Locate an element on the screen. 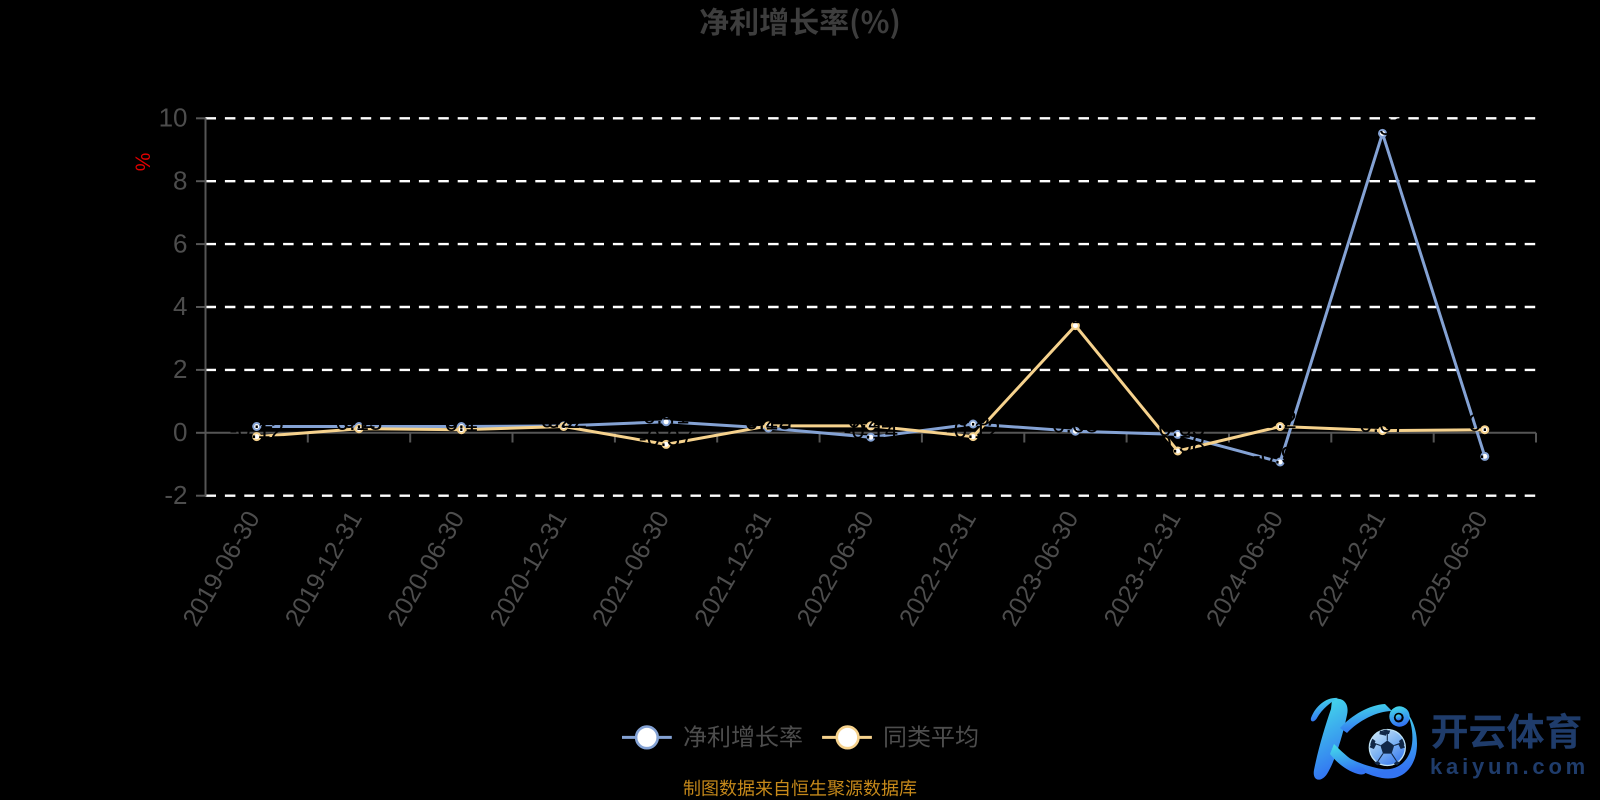  svg-text: -0.58 is located at coordinates (1177, 445).